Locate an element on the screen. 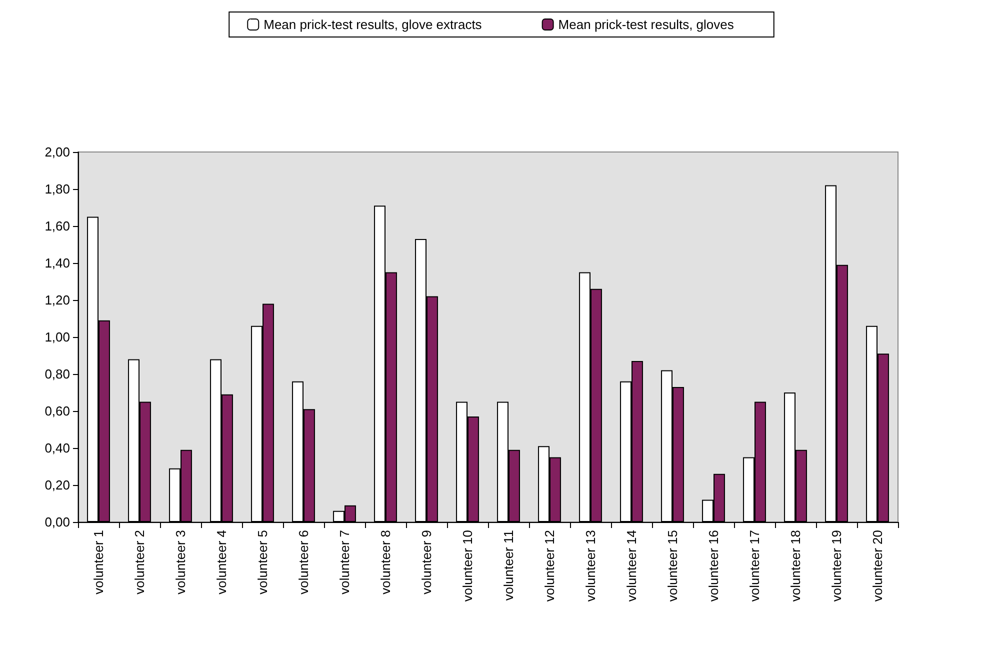 The height and width of the screenshot is (646, 981). y-tick-label: 2,00 is located at coordinates (57, 152).